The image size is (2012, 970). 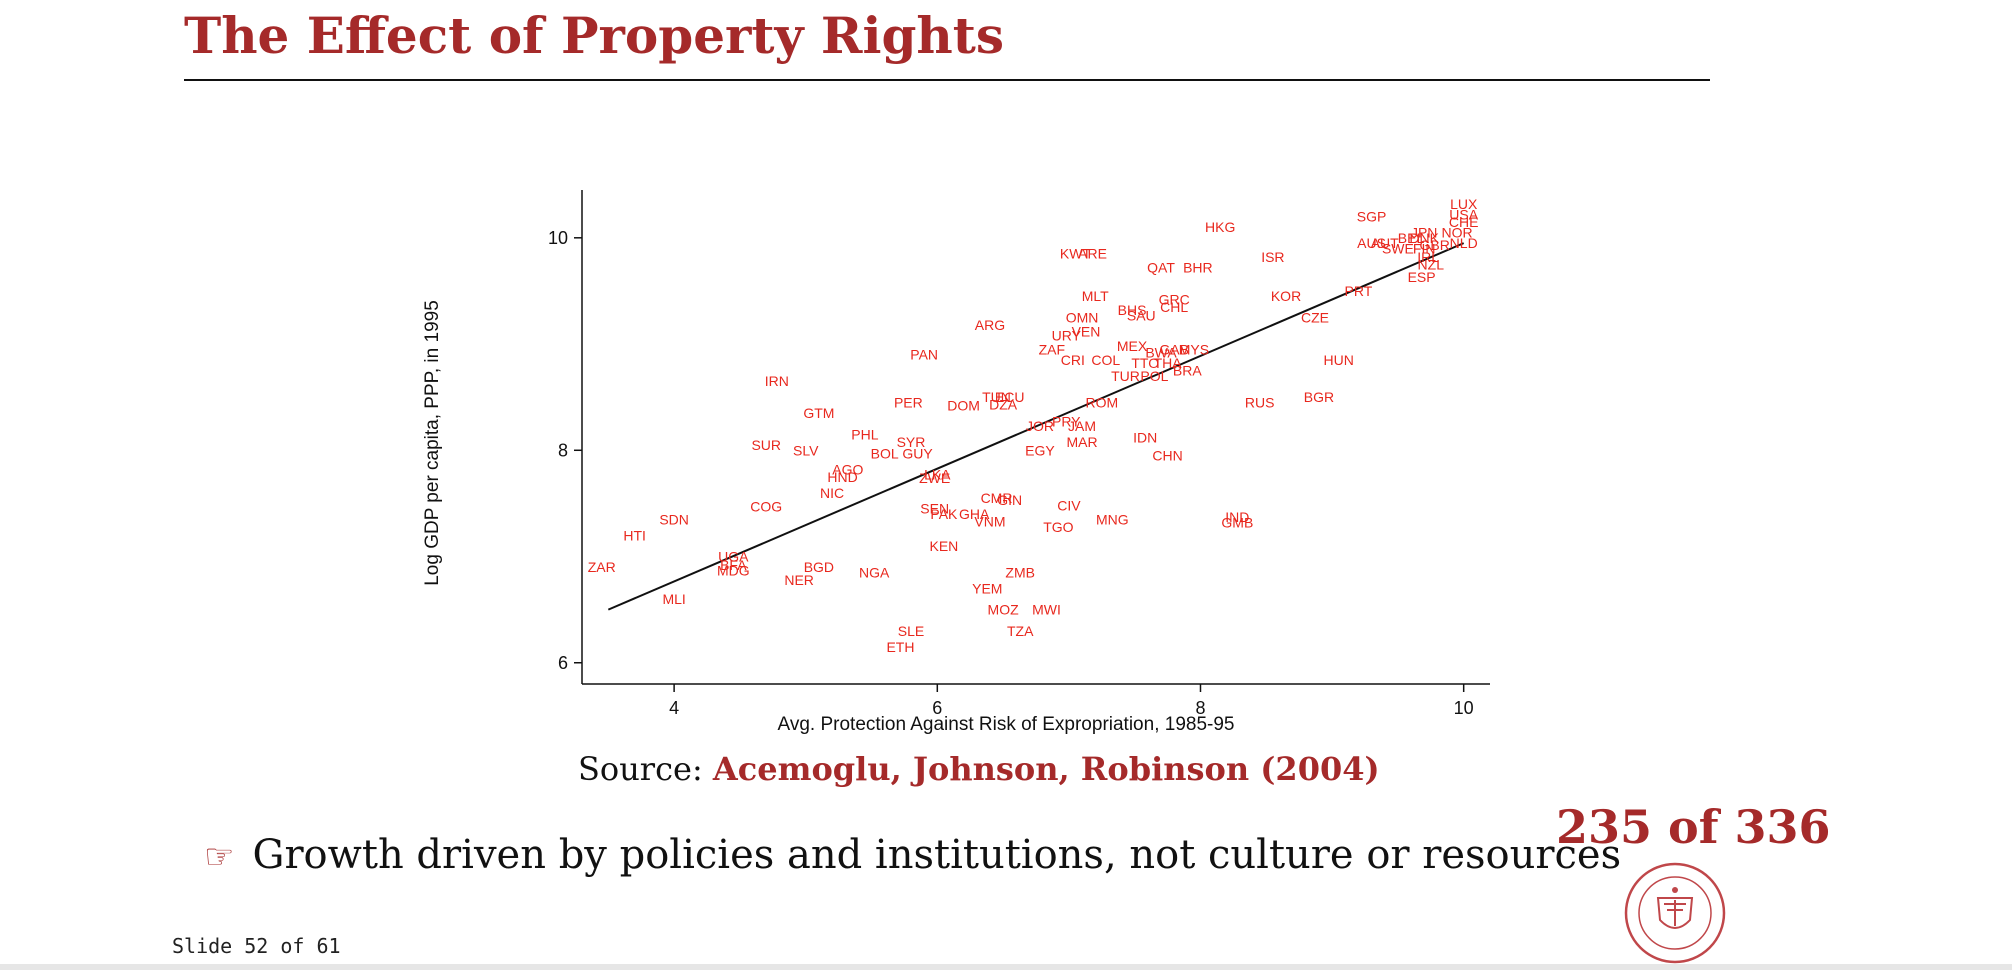 I want to click on point-label: RUS, so click(x=1260, y=402).